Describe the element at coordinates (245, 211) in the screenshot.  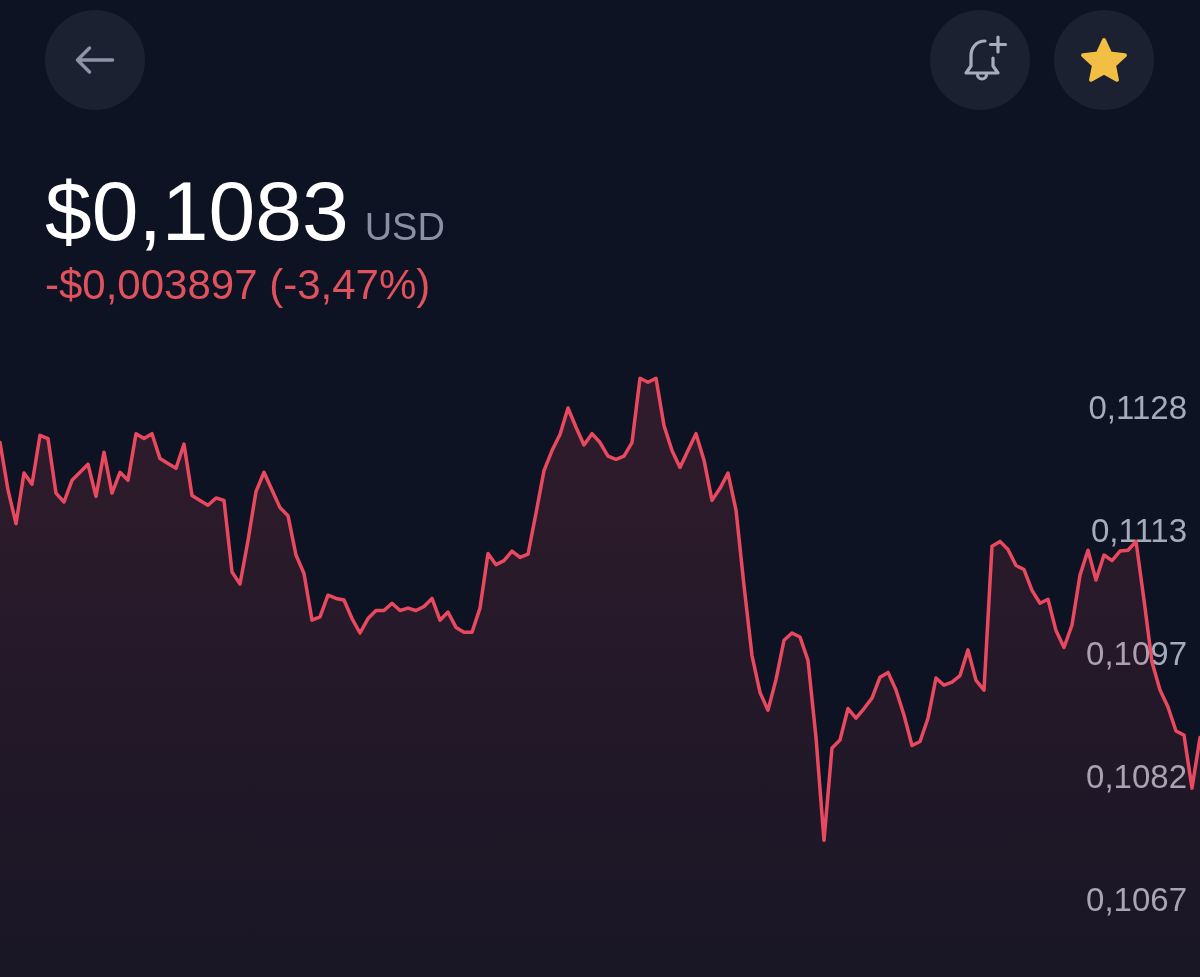
I see `chart-title: $0,1083 USD` at that location.